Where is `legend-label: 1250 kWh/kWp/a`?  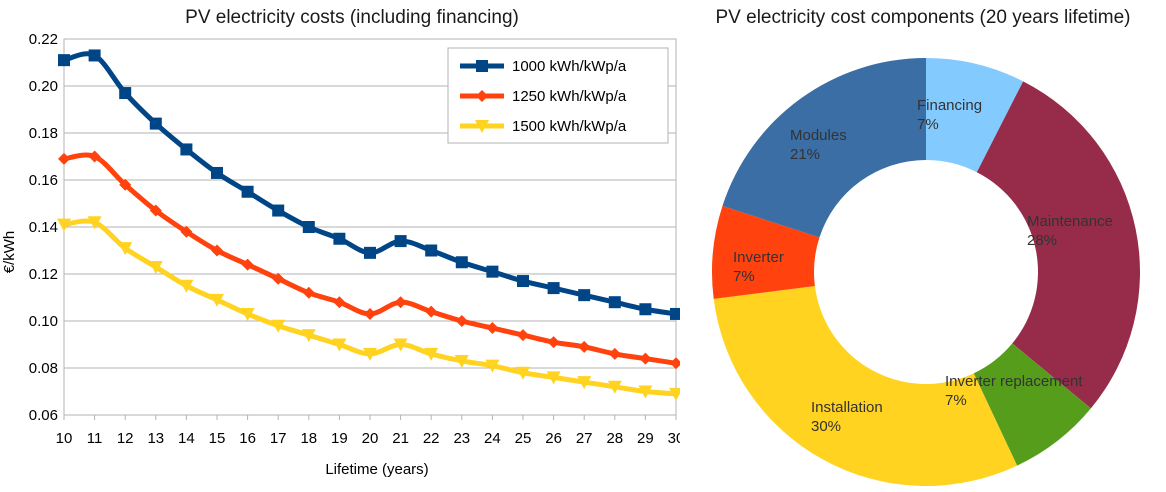 legend-label: 1250 kWh/kWp/a is located at coordinates (569, 96).